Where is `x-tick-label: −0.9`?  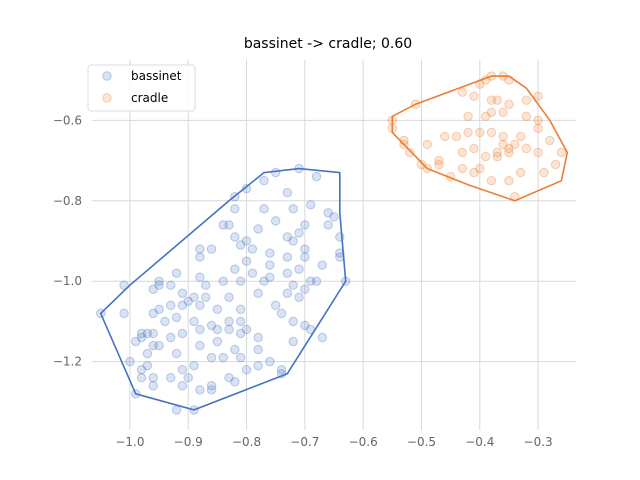
x-tick-label: −0.9 is located at coordinates (188, 442).